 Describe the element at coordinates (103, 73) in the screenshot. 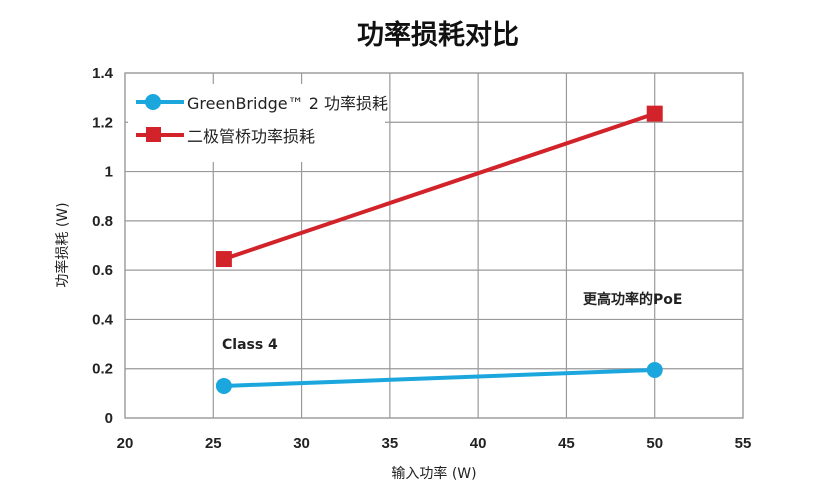

I see `y-tick-label-7: 1.4` at that location.